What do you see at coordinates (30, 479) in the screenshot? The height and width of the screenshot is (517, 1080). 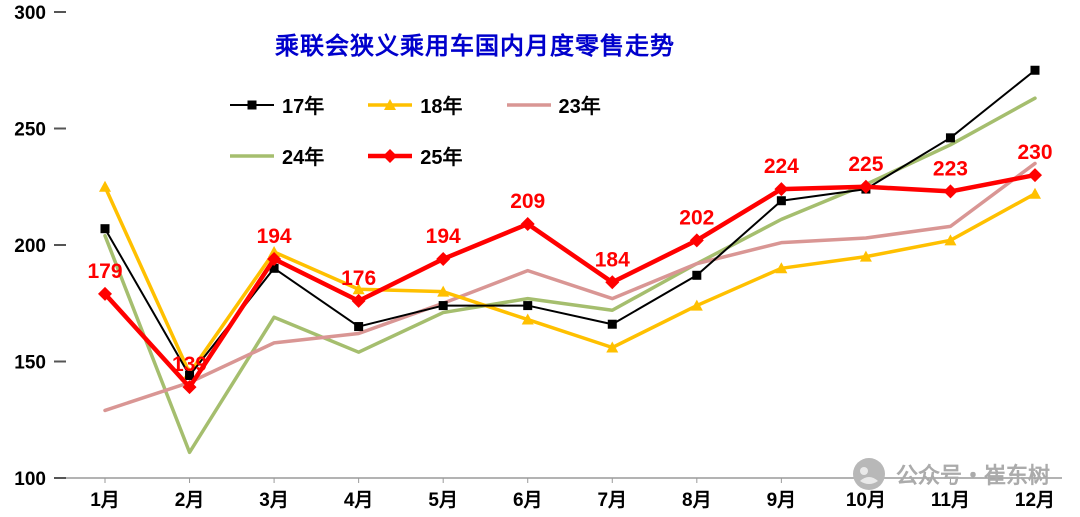 I see `y-axis-label: 100` at bounding box center [30, 479].